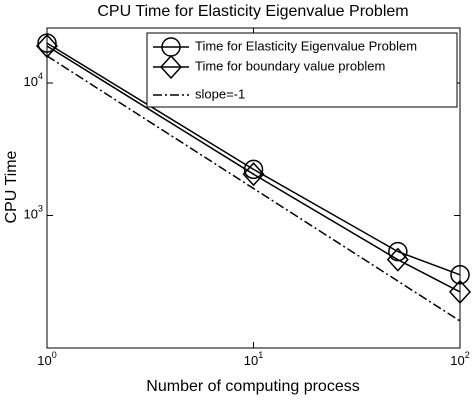  Describe the element at coordinates (290, 65) in the screenshot. I see `legend-label: Time for boundary value problem` at that location.